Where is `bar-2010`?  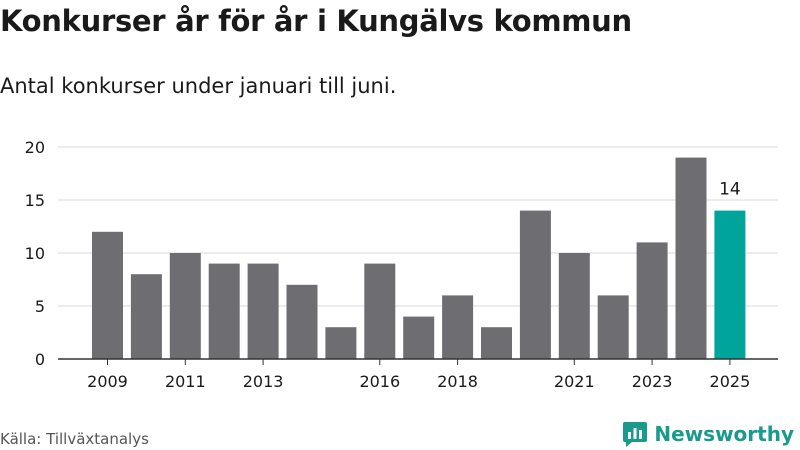
bar-2010 is located at coordinates (146, 316).